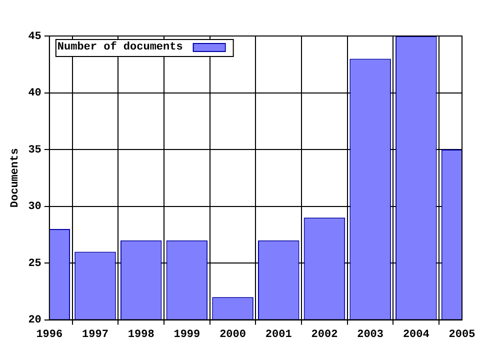 This screenshot has width=480, height=350. Describe the element at coordinates (35, 94) in the screenshot. I see `y-tick-label: 40` at that location.